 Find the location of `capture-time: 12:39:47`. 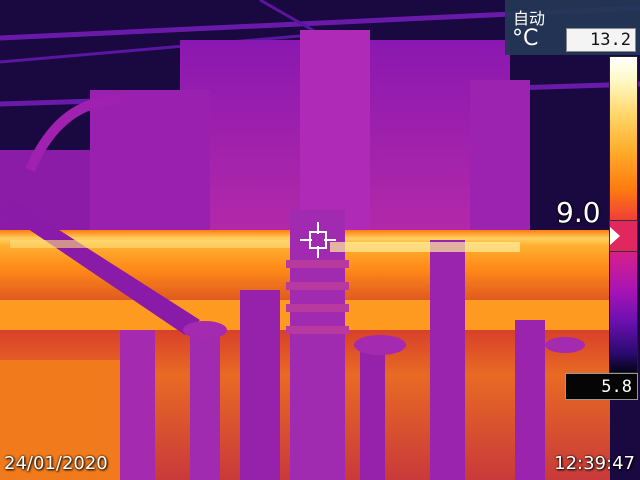

capture-time: 12:39:47 is located at coordinates (594, 463).